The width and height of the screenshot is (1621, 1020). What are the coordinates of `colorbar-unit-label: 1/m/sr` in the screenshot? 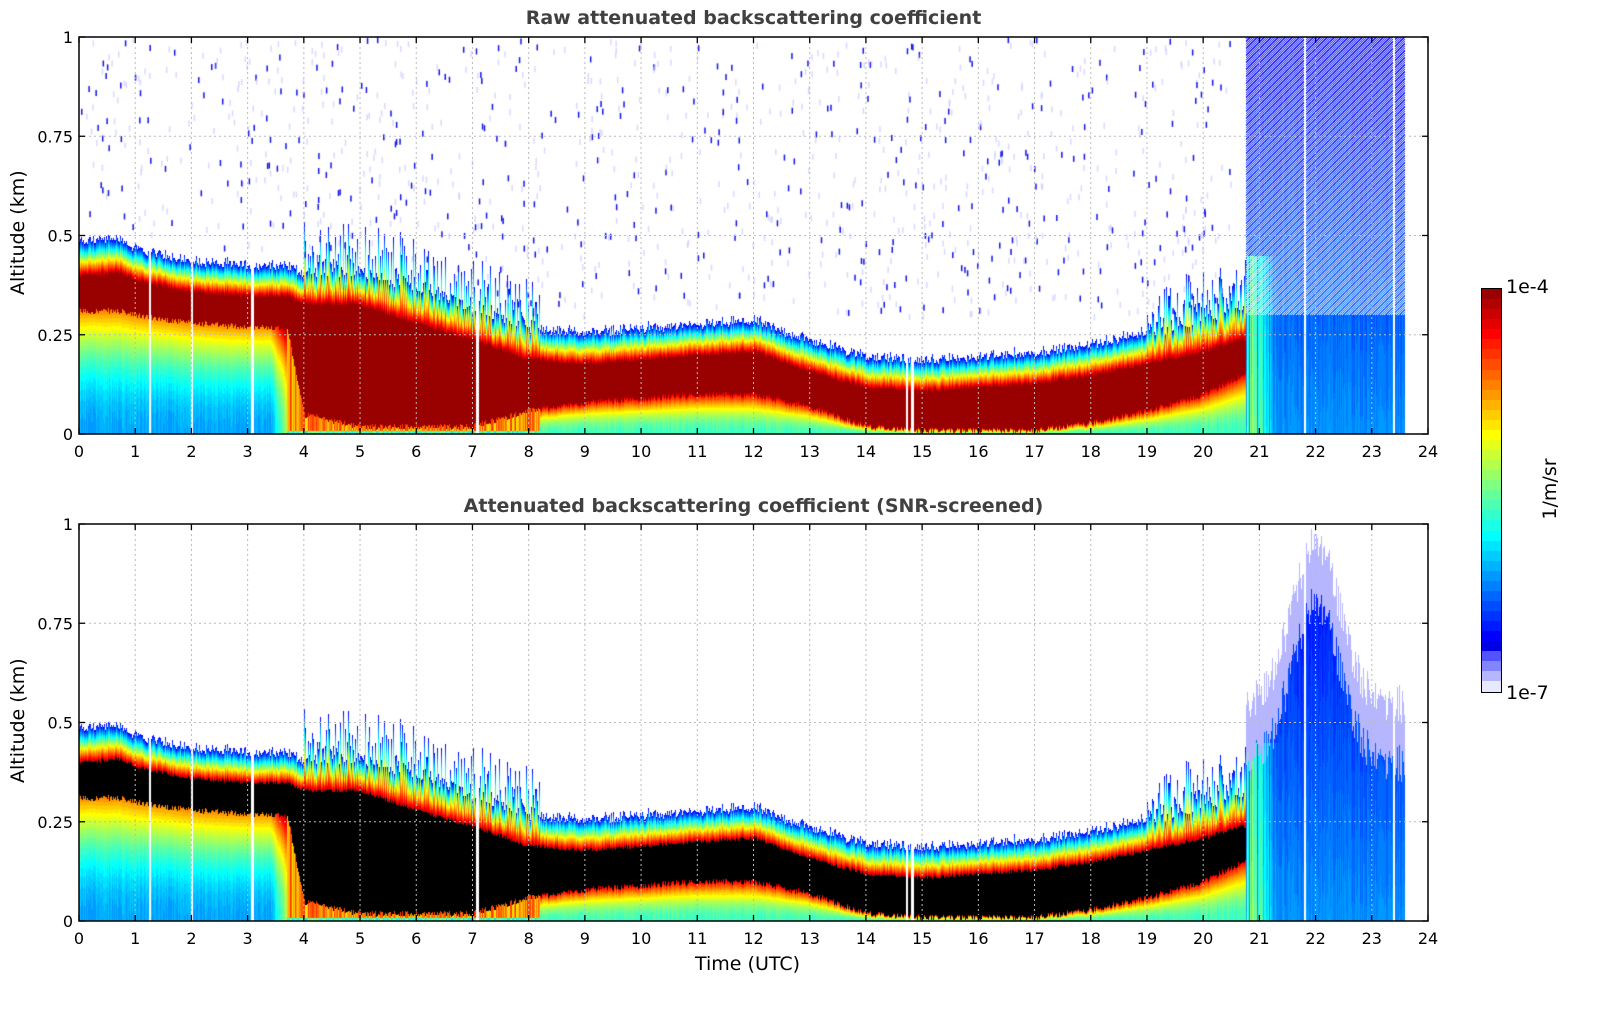 It's located at (1550, 489).